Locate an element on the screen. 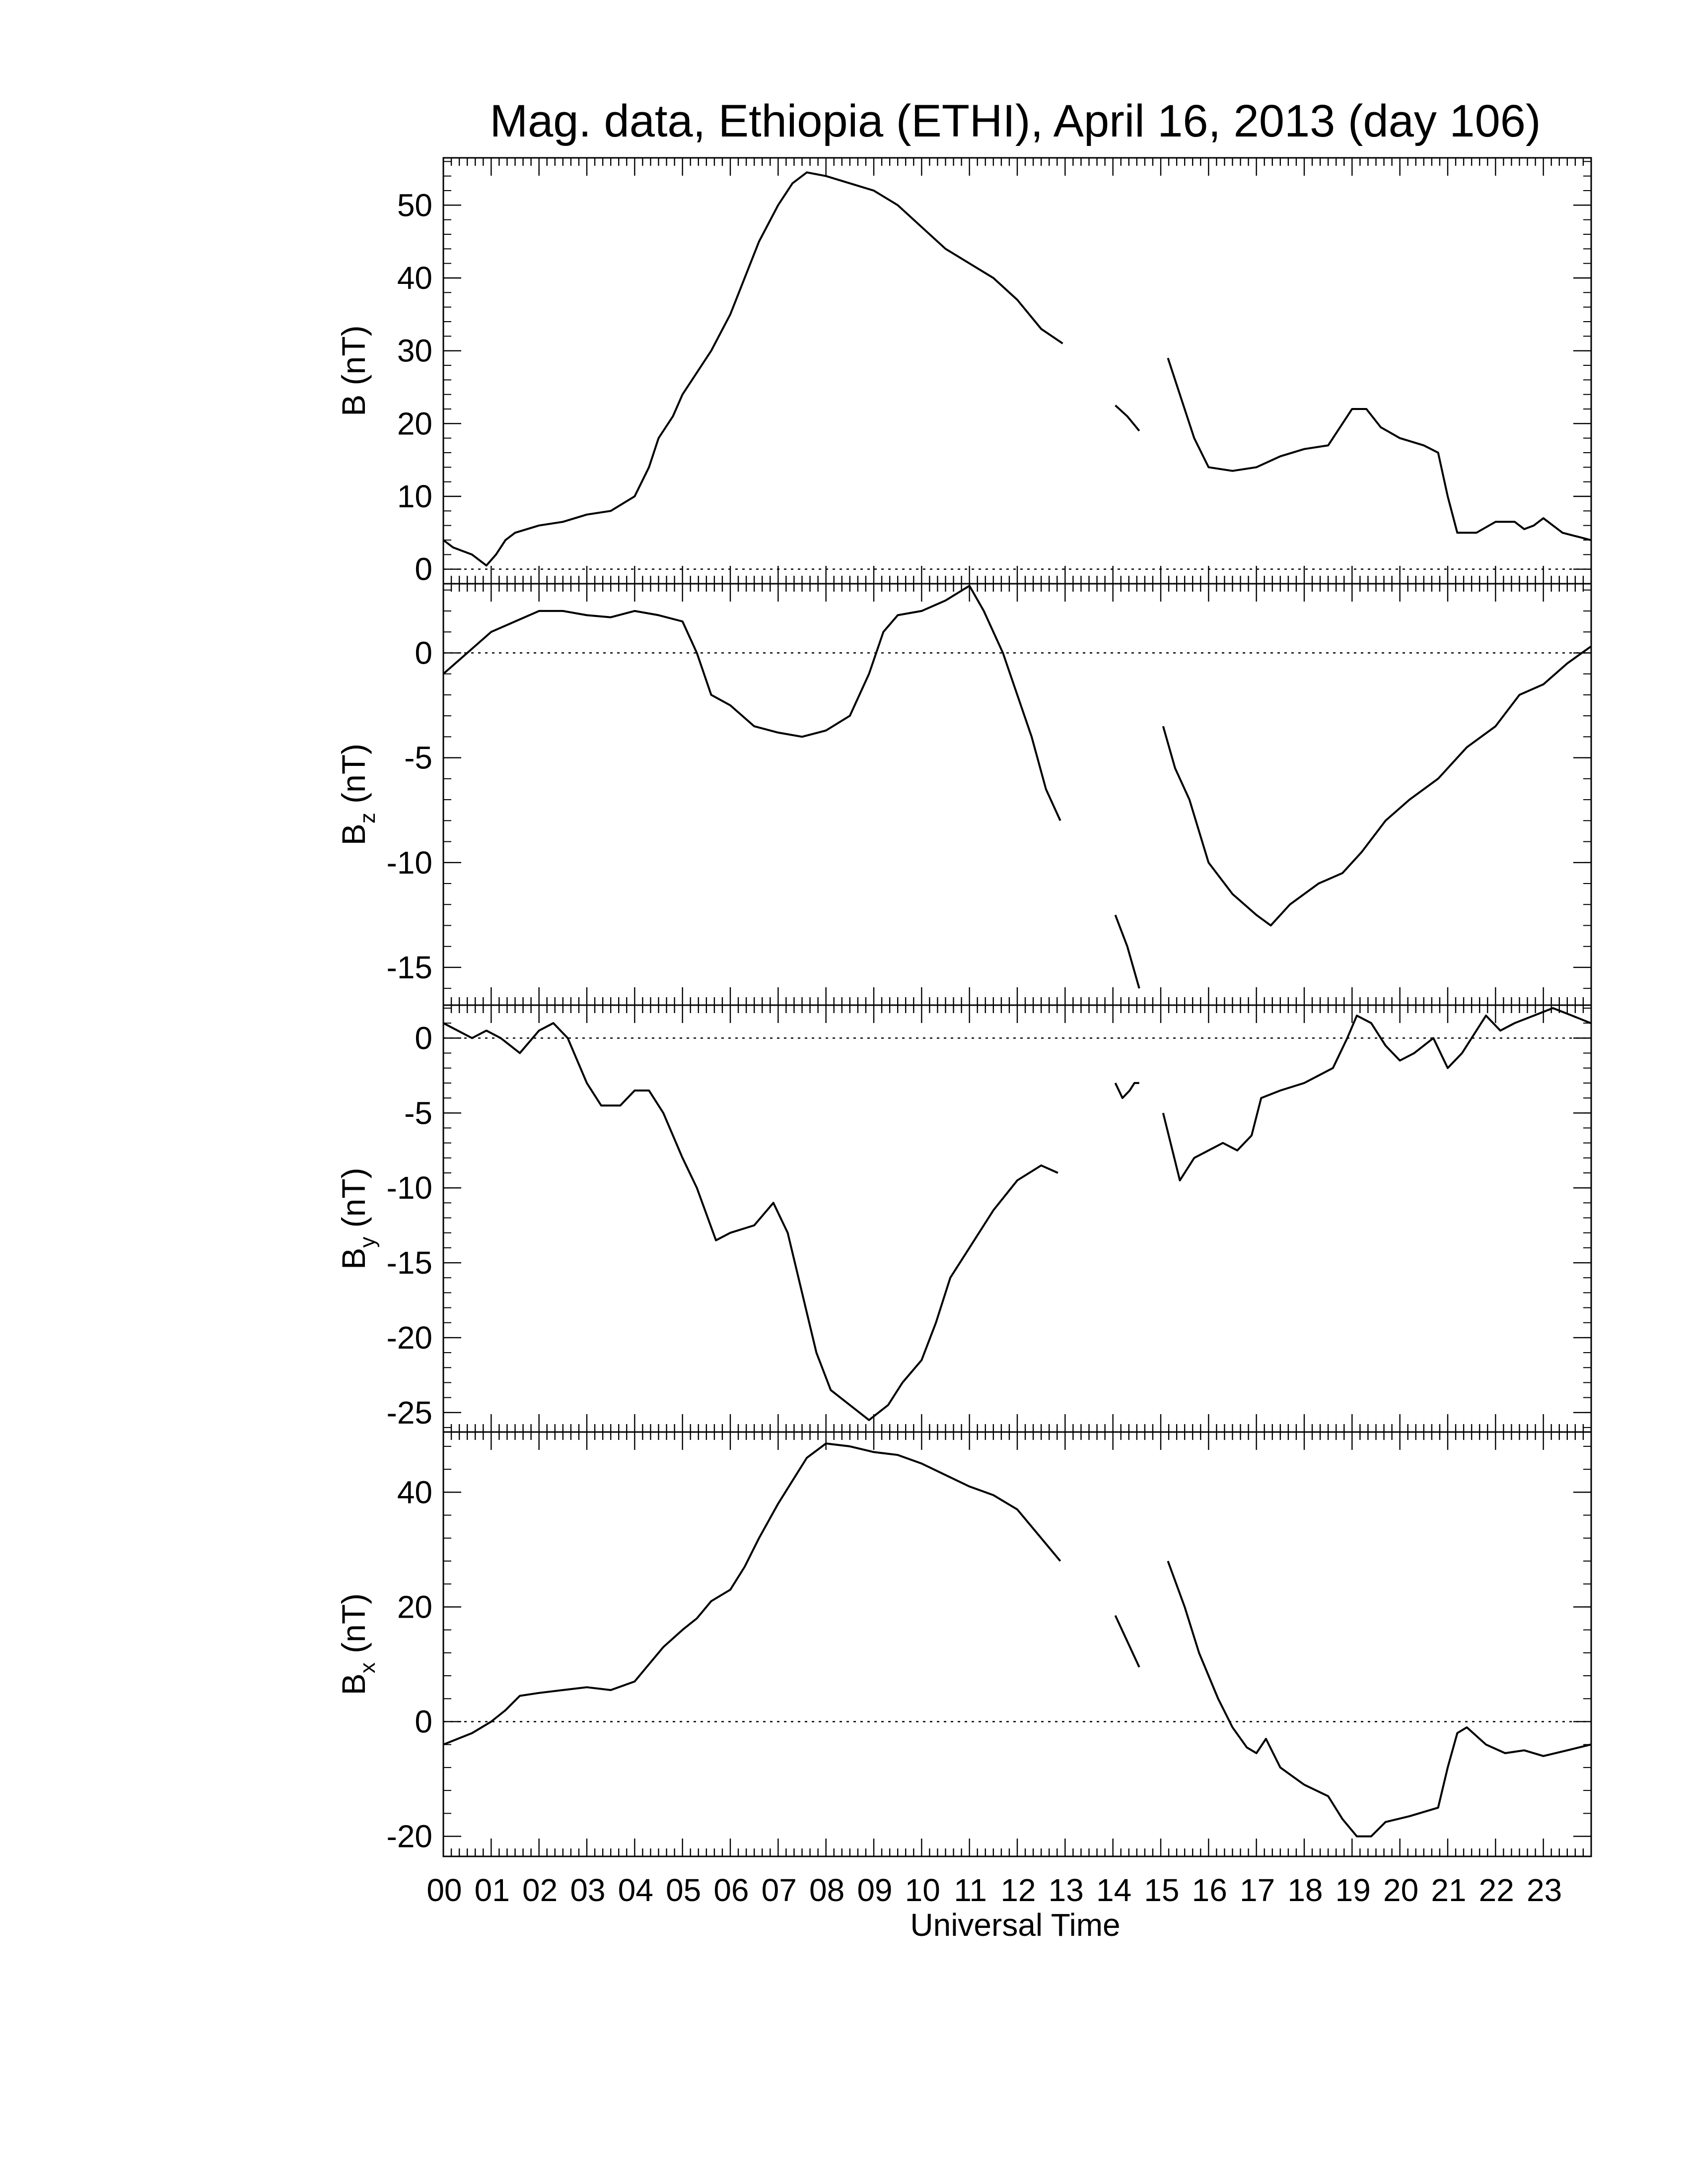 The width and height of the screenshot is (1688, 2184). panel-1: 0 10 20 30 40 50 B (nT) is located at coordinates (963, 372).